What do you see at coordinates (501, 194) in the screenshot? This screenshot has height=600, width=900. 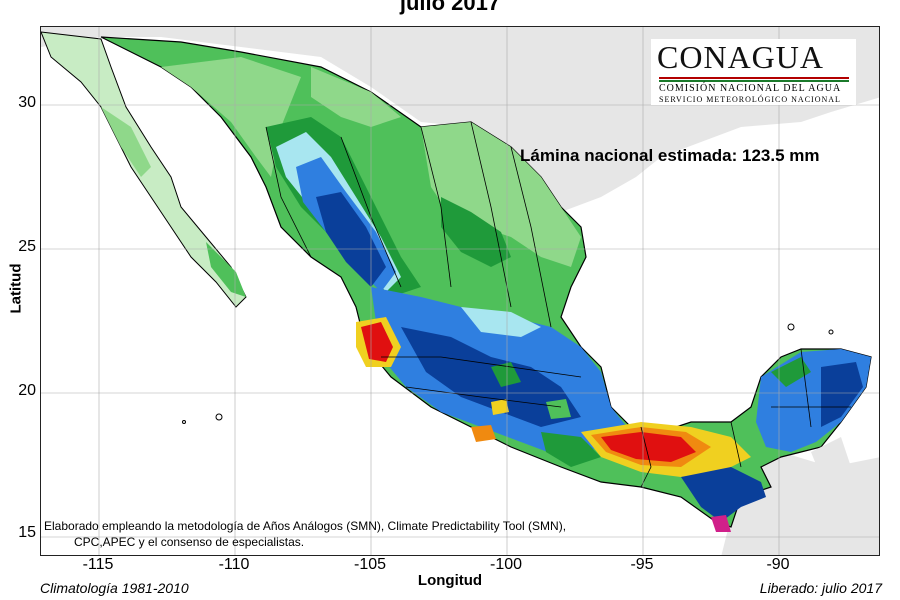 I see `northeast-green` at bounding box center [501, 194].